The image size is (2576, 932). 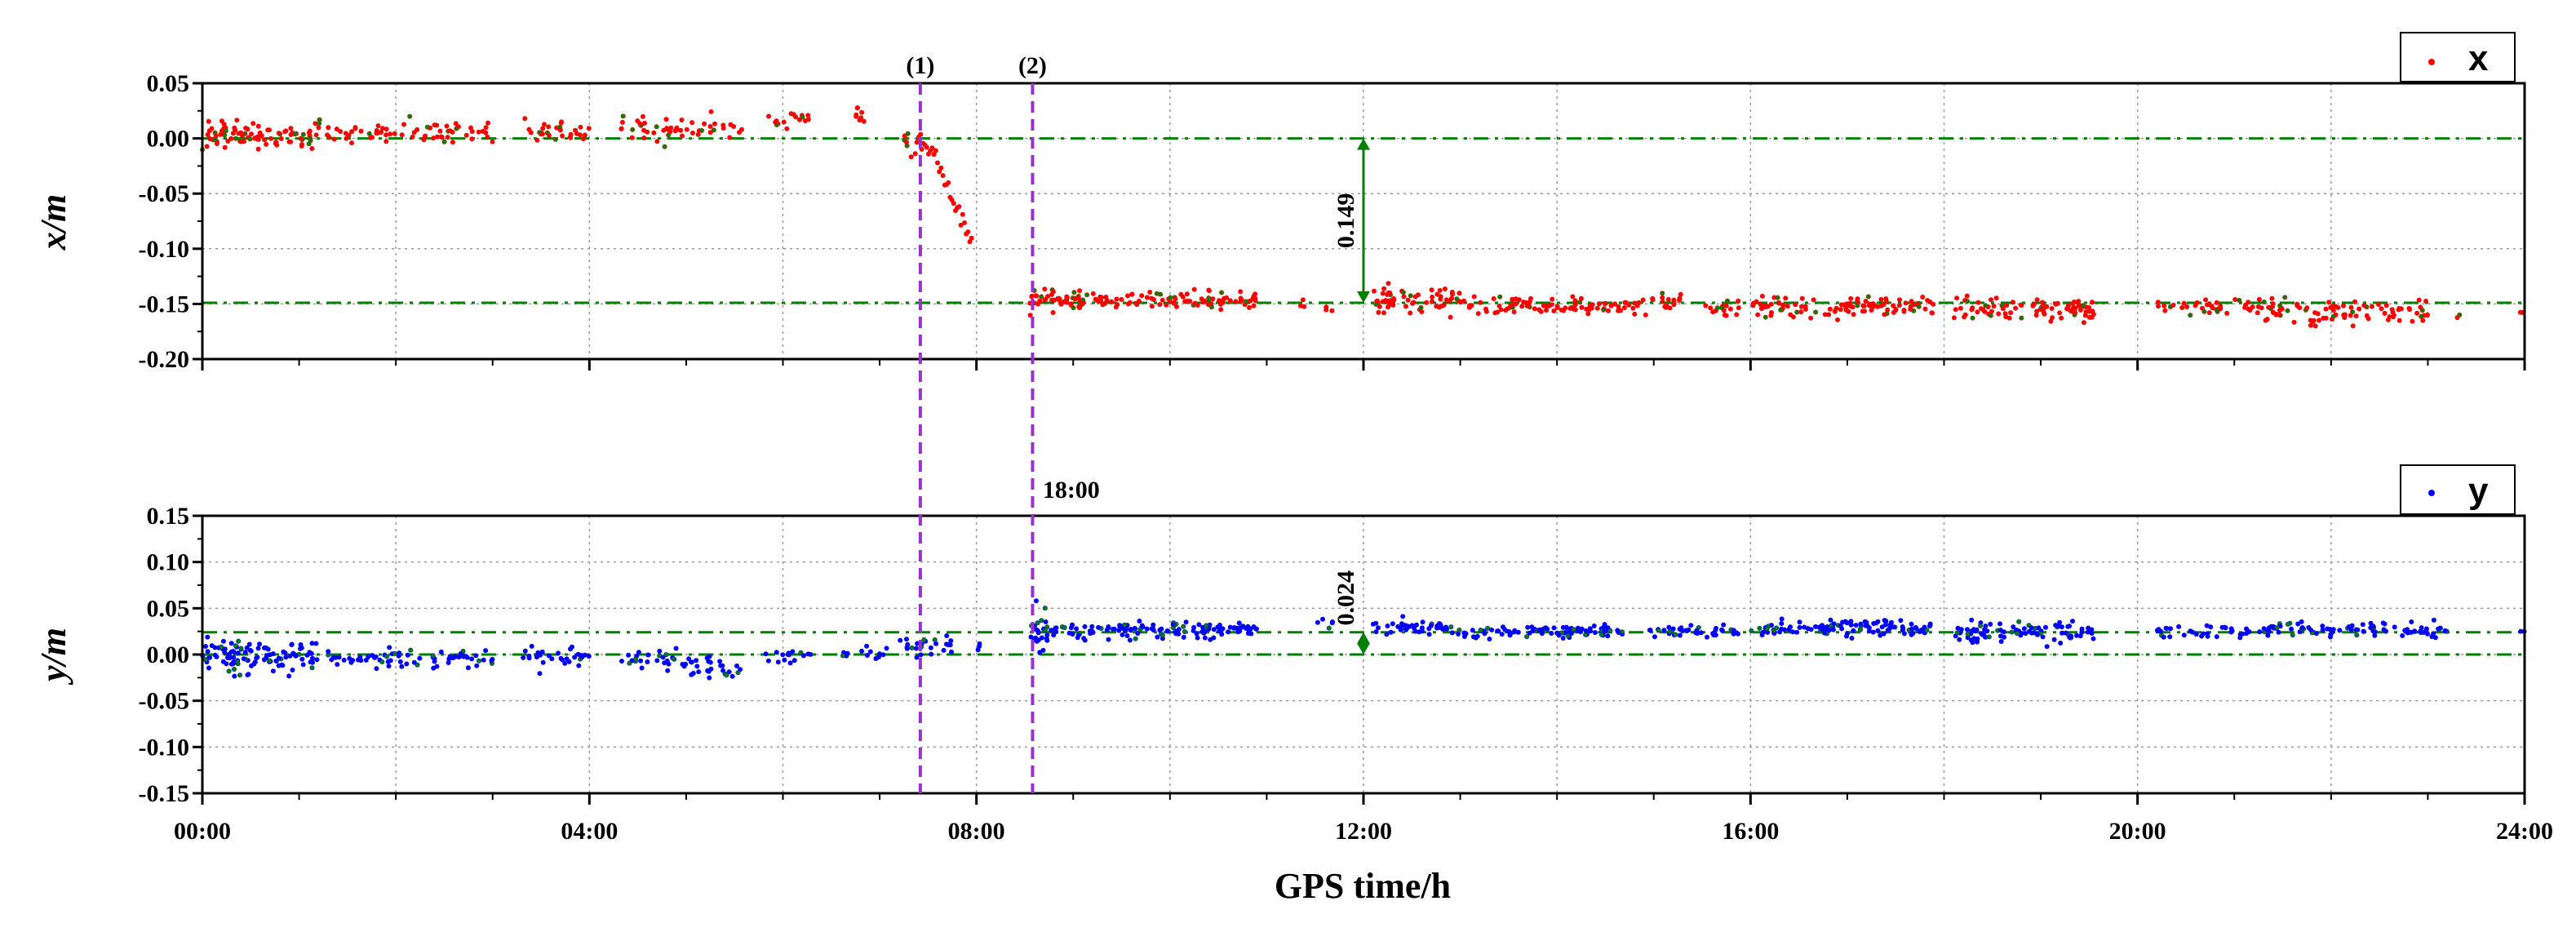 What do you see at coordinates (964, 222) in the screenshot?
I see `x-ramp-point` at bounding box center [964, 222].